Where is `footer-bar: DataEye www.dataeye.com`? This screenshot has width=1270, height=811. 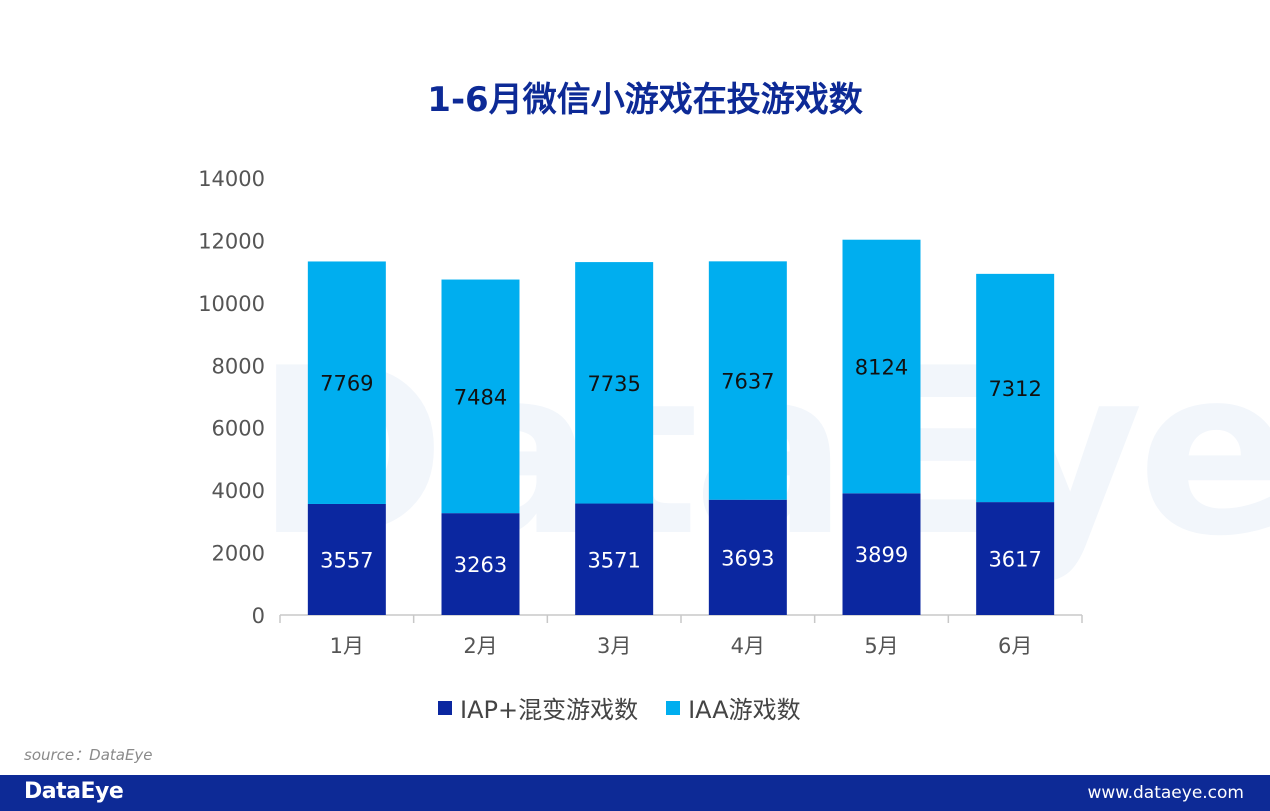 footer-bar: DataEye www.dataeye.com is located at coordinates (635, 793).